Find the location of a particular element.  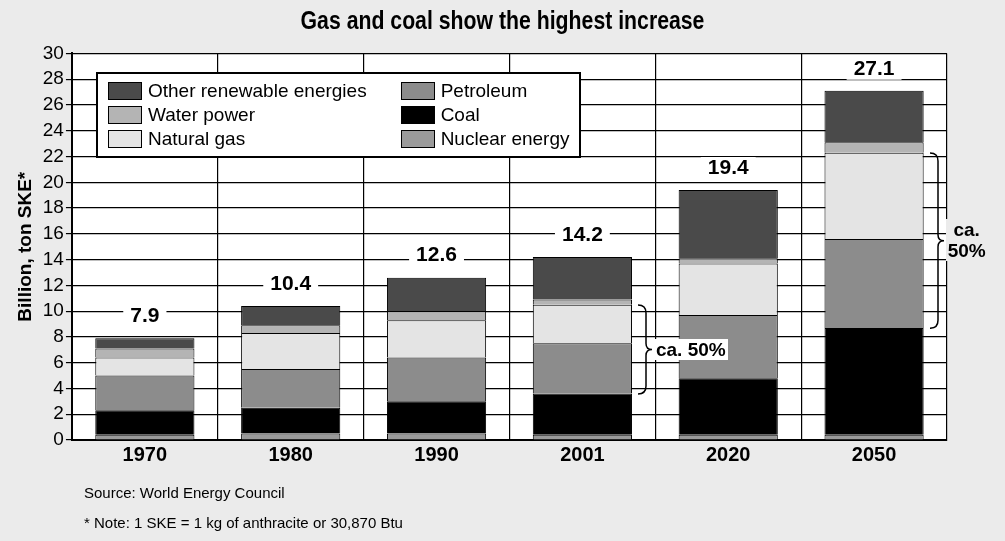

y-tick-label: 6 is located at coordinates (58, 361).